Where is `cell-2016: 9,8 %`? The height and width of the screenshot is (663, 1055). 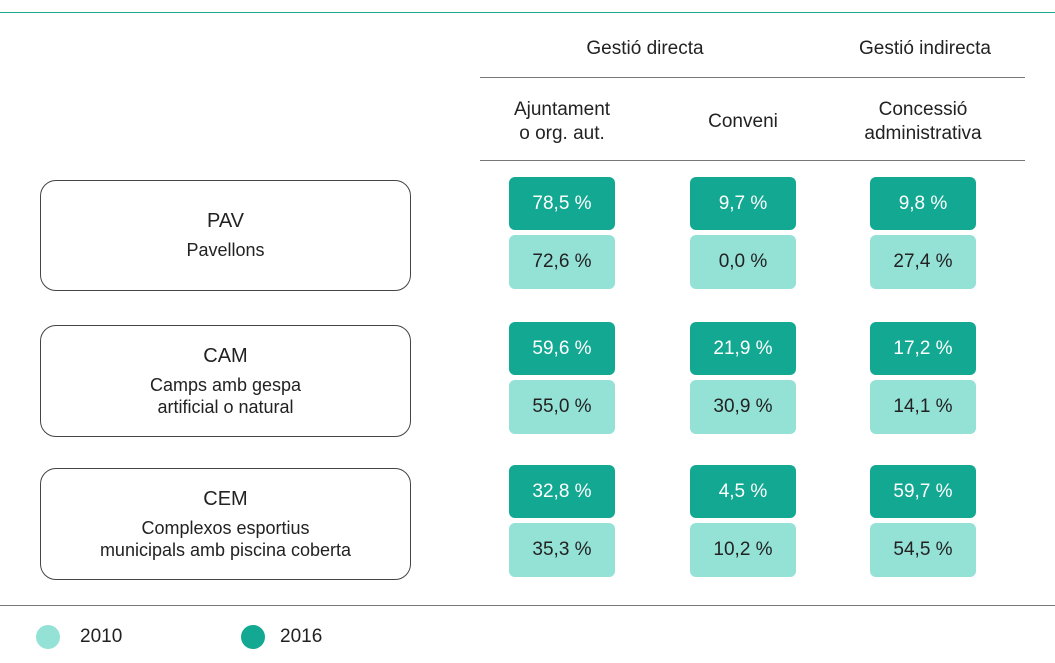
cell-2016: 9,8 % is located at coordinates (923, 203).